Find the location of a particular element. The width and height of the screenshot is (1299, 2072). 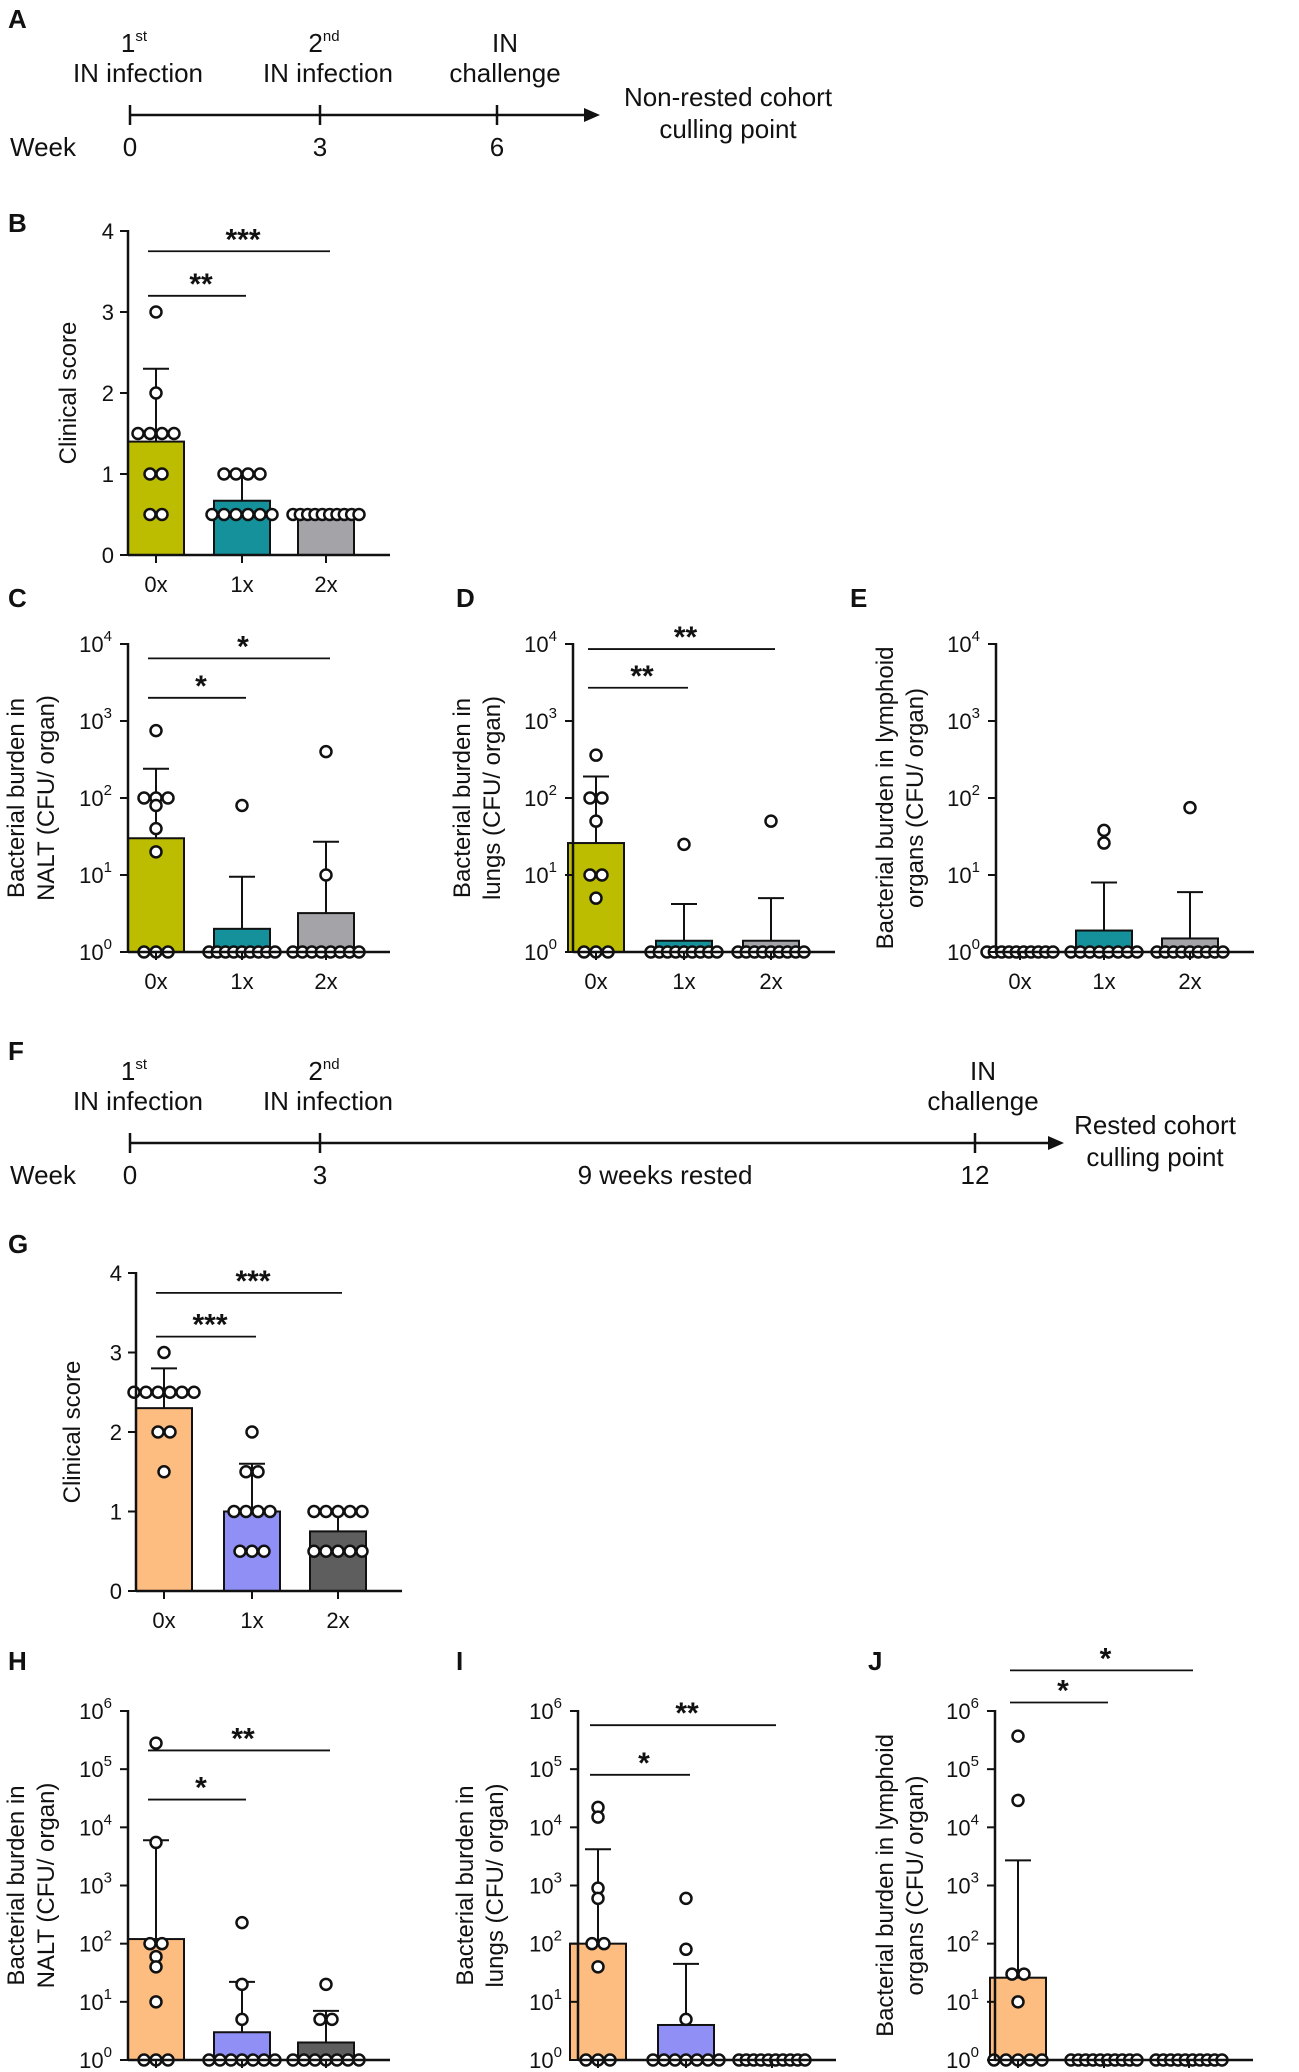

panel-label-c: C is located at coordinates (17, 598).